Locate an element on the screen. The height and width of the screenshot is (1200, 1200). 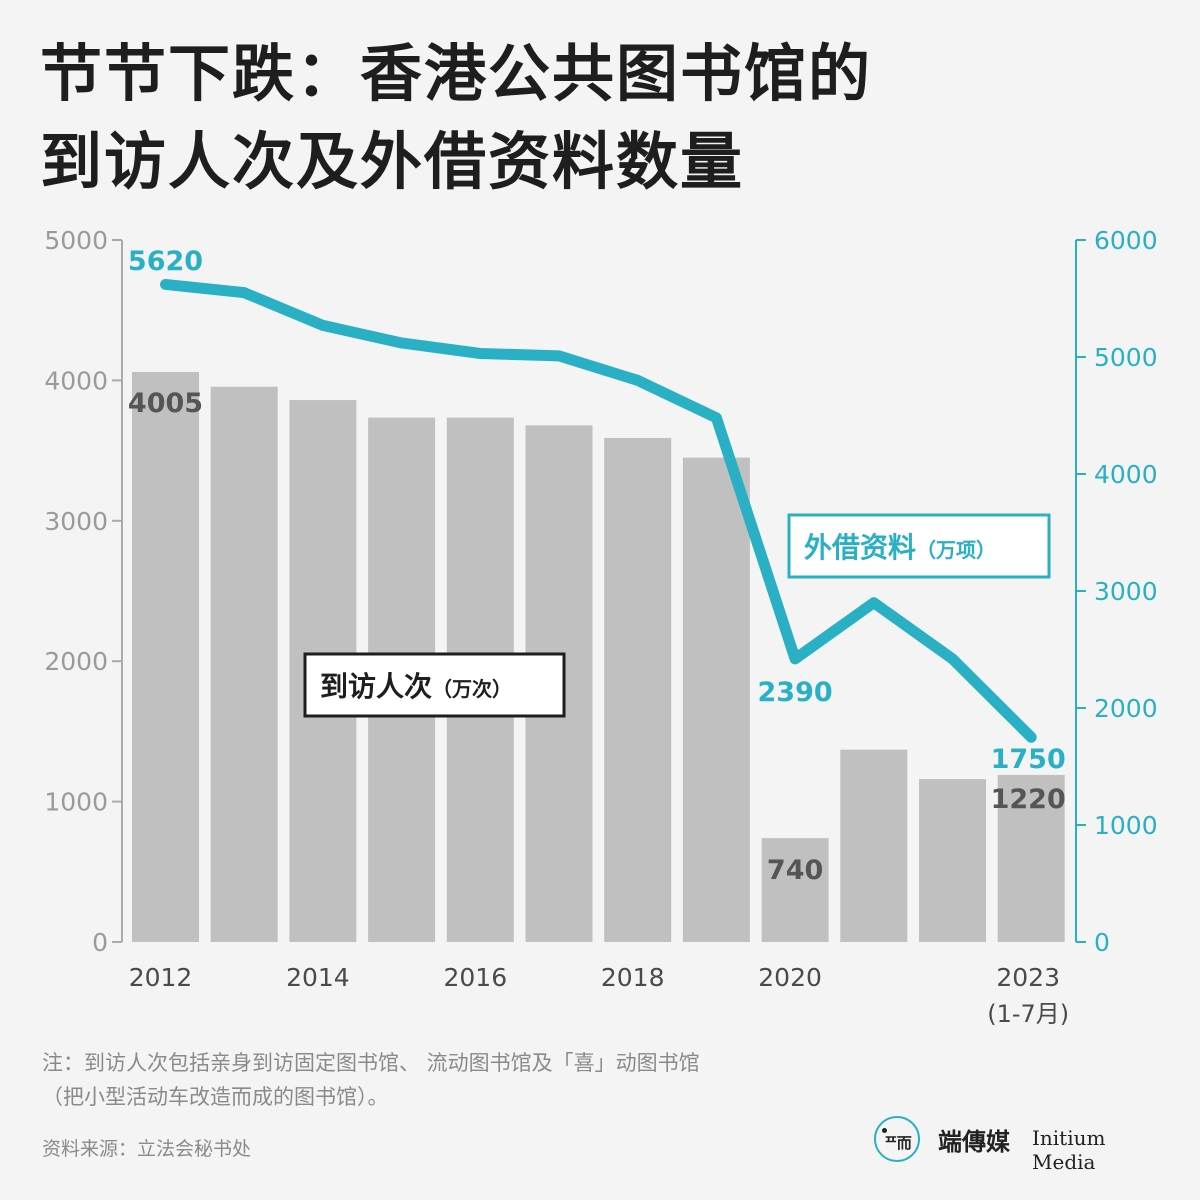
right-axis-tick-label: 1000 is located at coordinates (1126, 825).